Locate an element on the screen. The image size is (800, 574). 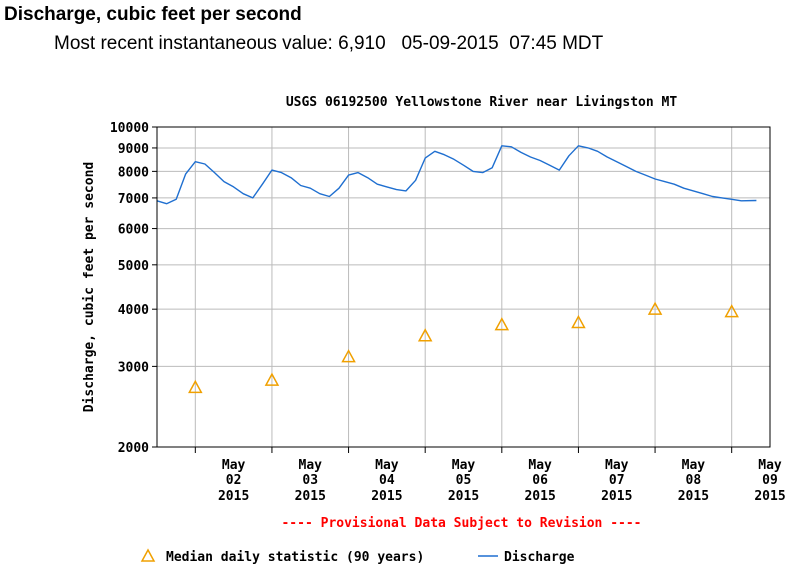
x-tick-day: 02 is located at coordinates (234, 480).